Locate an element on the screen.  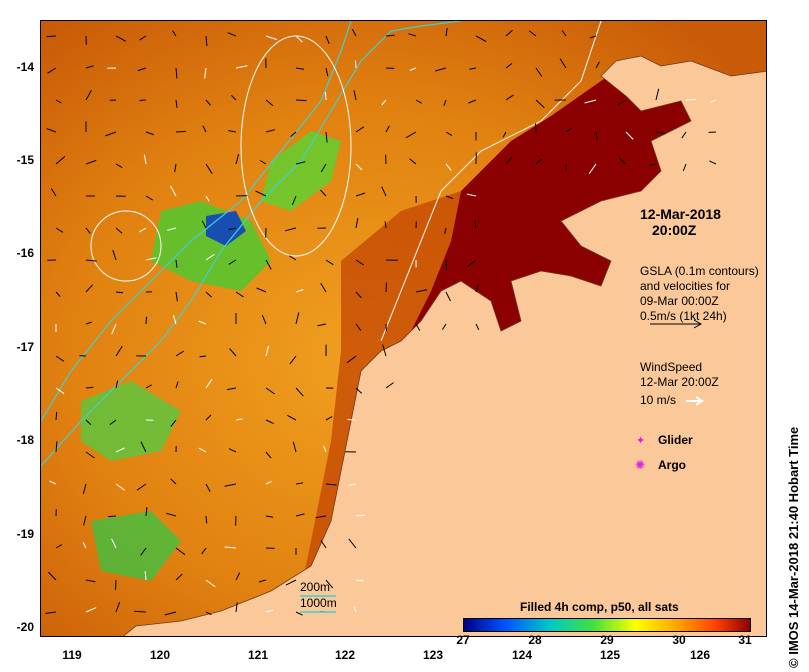
lon-label-120: 120 is located at coordinates (160, 655).